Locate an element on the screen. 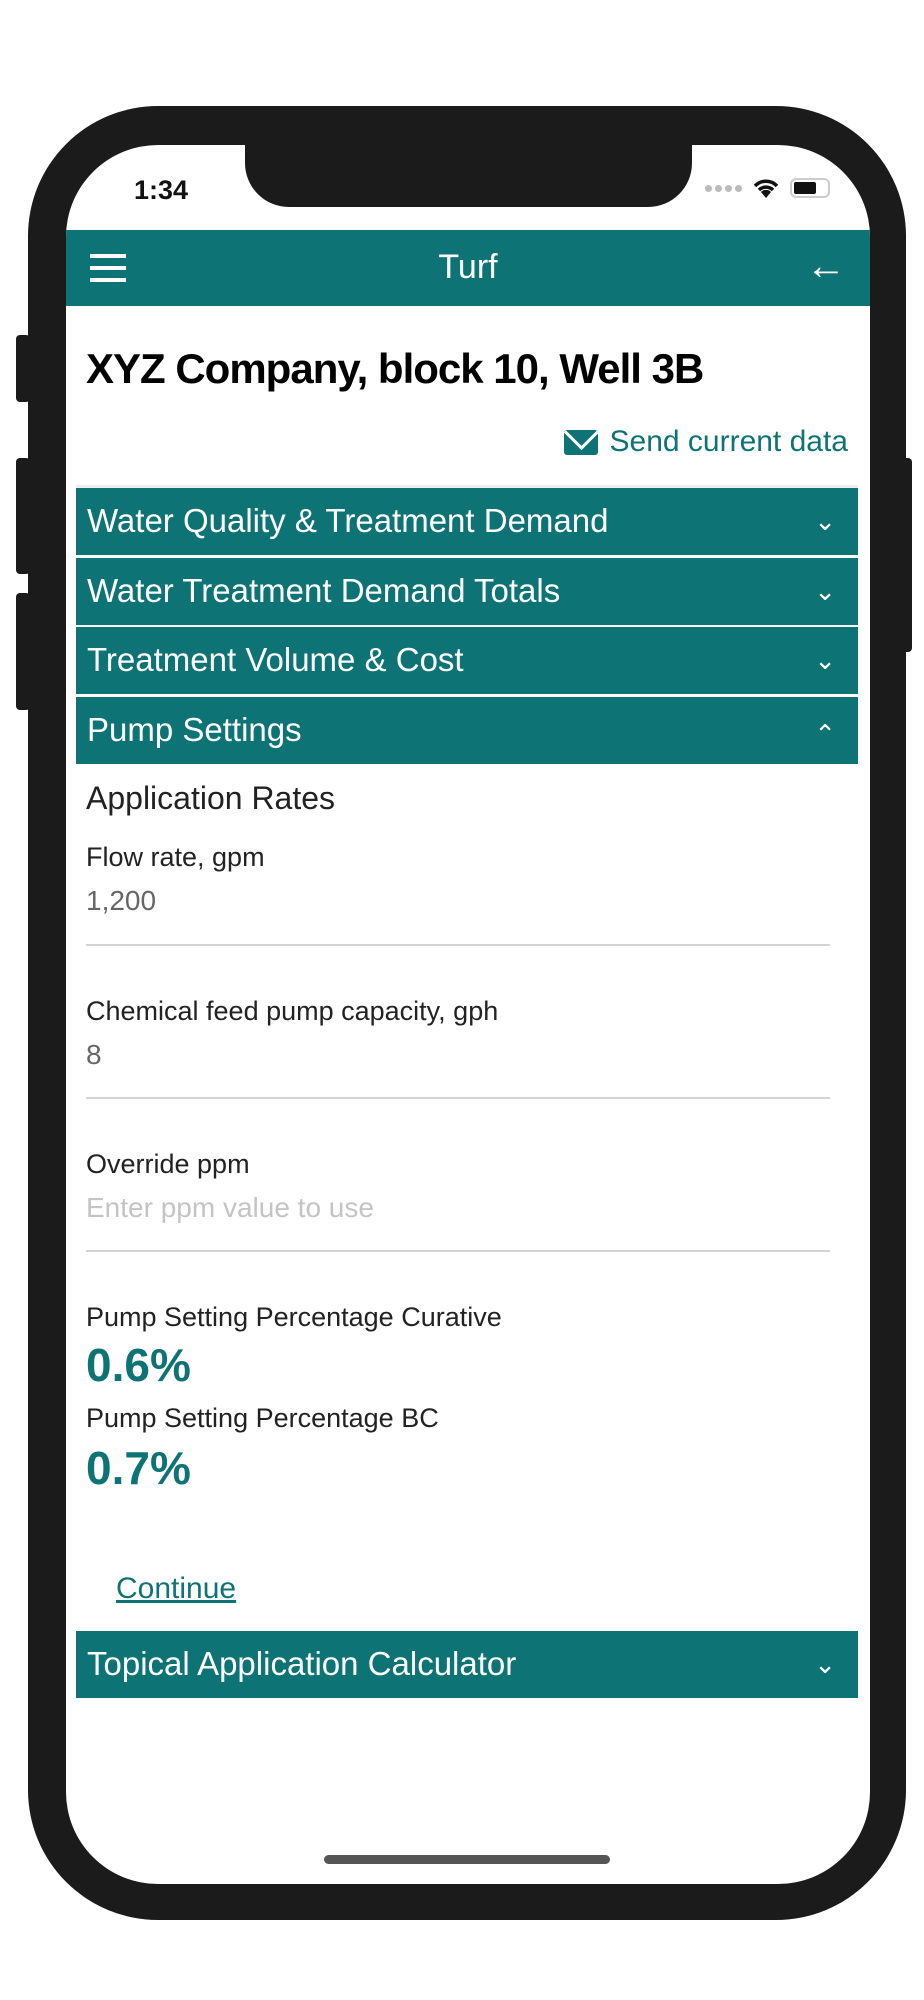 The height and width of the screenshot is (2000, 924). section-label: Treatment Volume & Cost is located at coordinates (275, 659).